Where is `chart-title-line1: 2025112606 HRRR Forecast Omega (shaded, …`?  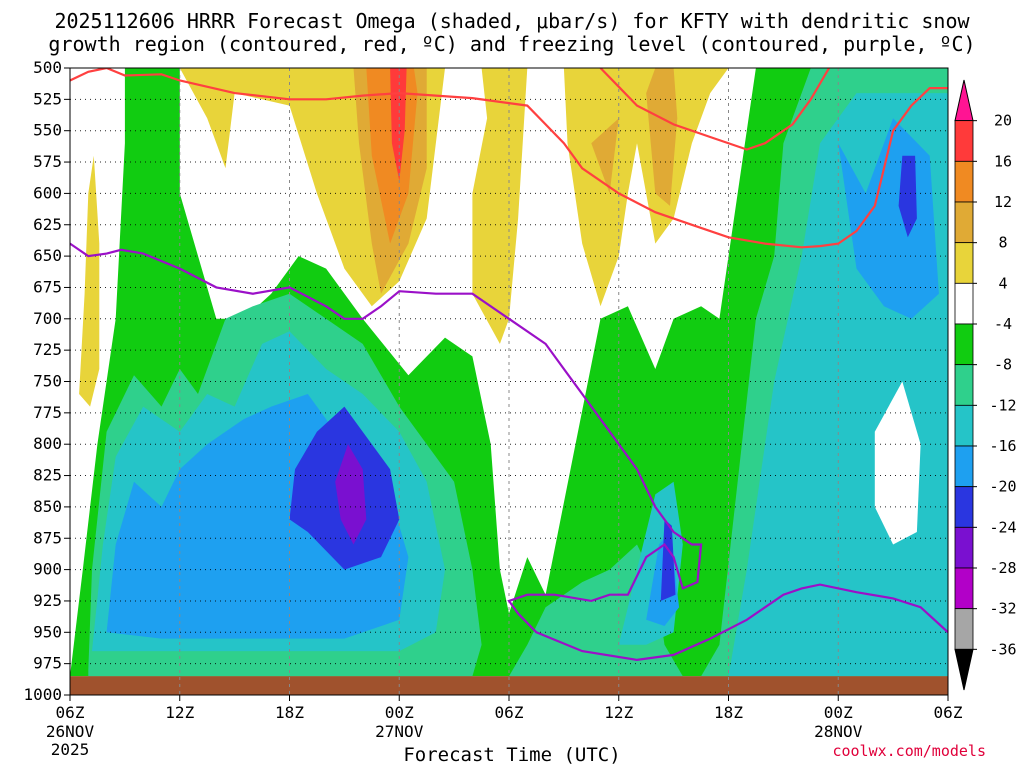 chart-title-line1: 2025112606 HRRR Forecast Omega (shaded, … is located at coordinates (512, 21).